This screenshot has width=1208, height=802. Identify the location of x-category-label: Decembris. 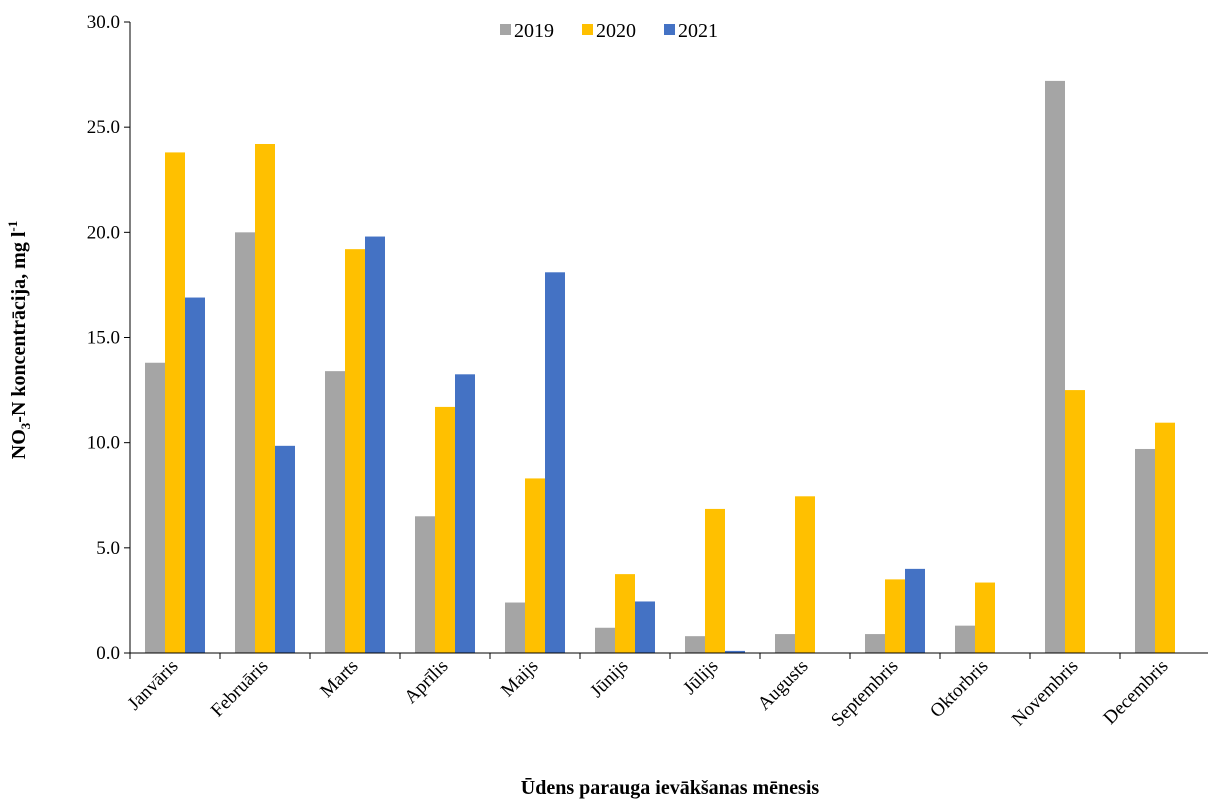
(1135, 692).